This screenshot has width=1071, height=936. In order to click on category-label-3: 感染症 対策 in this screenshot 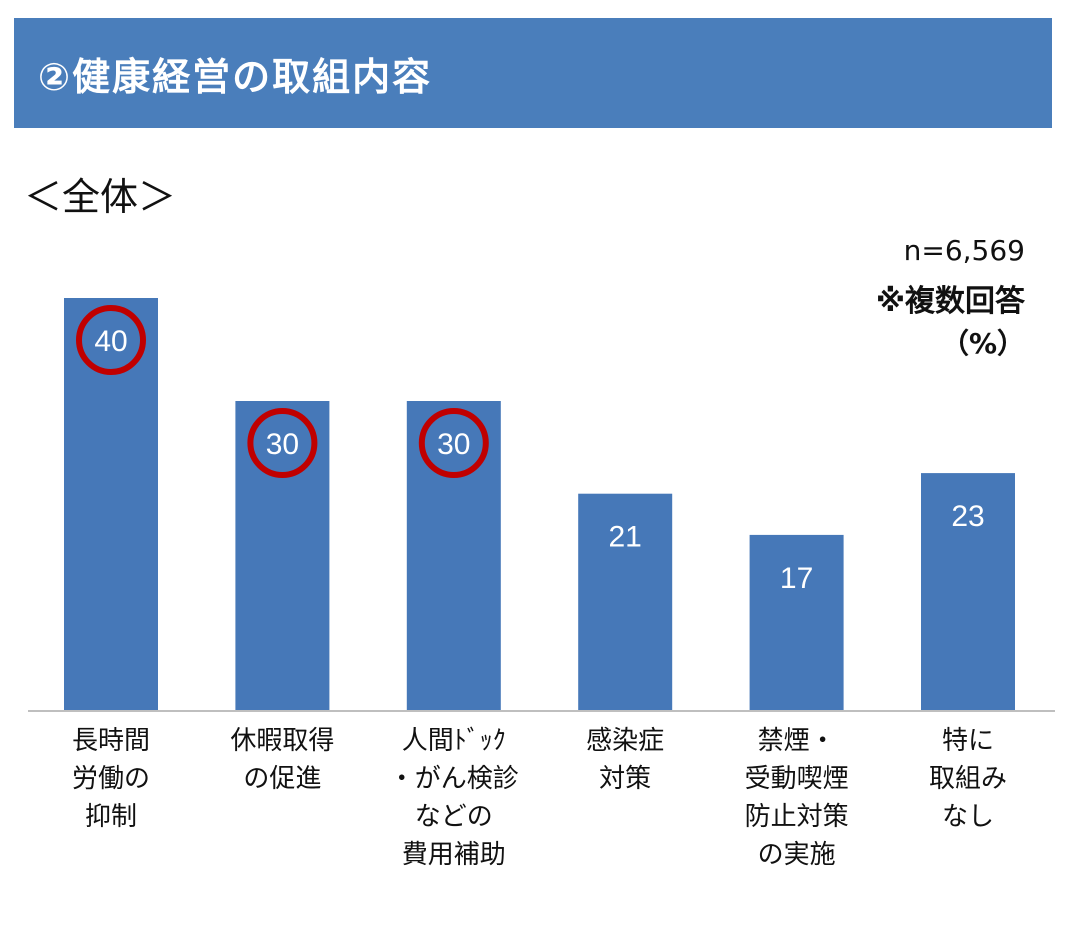, I will do `click(625, 760)`.